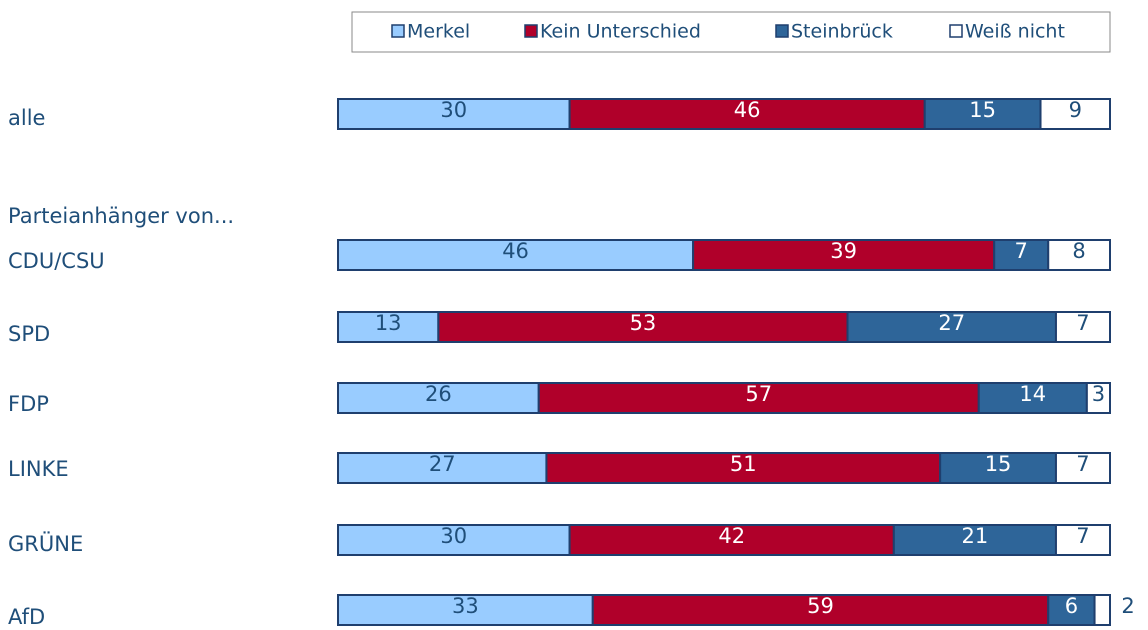 The image size is (1148, 630). What do you see at coordinates (1032, 394) in the screenshot?
I see `data-label: 14` at bounding box center [1032, 394].